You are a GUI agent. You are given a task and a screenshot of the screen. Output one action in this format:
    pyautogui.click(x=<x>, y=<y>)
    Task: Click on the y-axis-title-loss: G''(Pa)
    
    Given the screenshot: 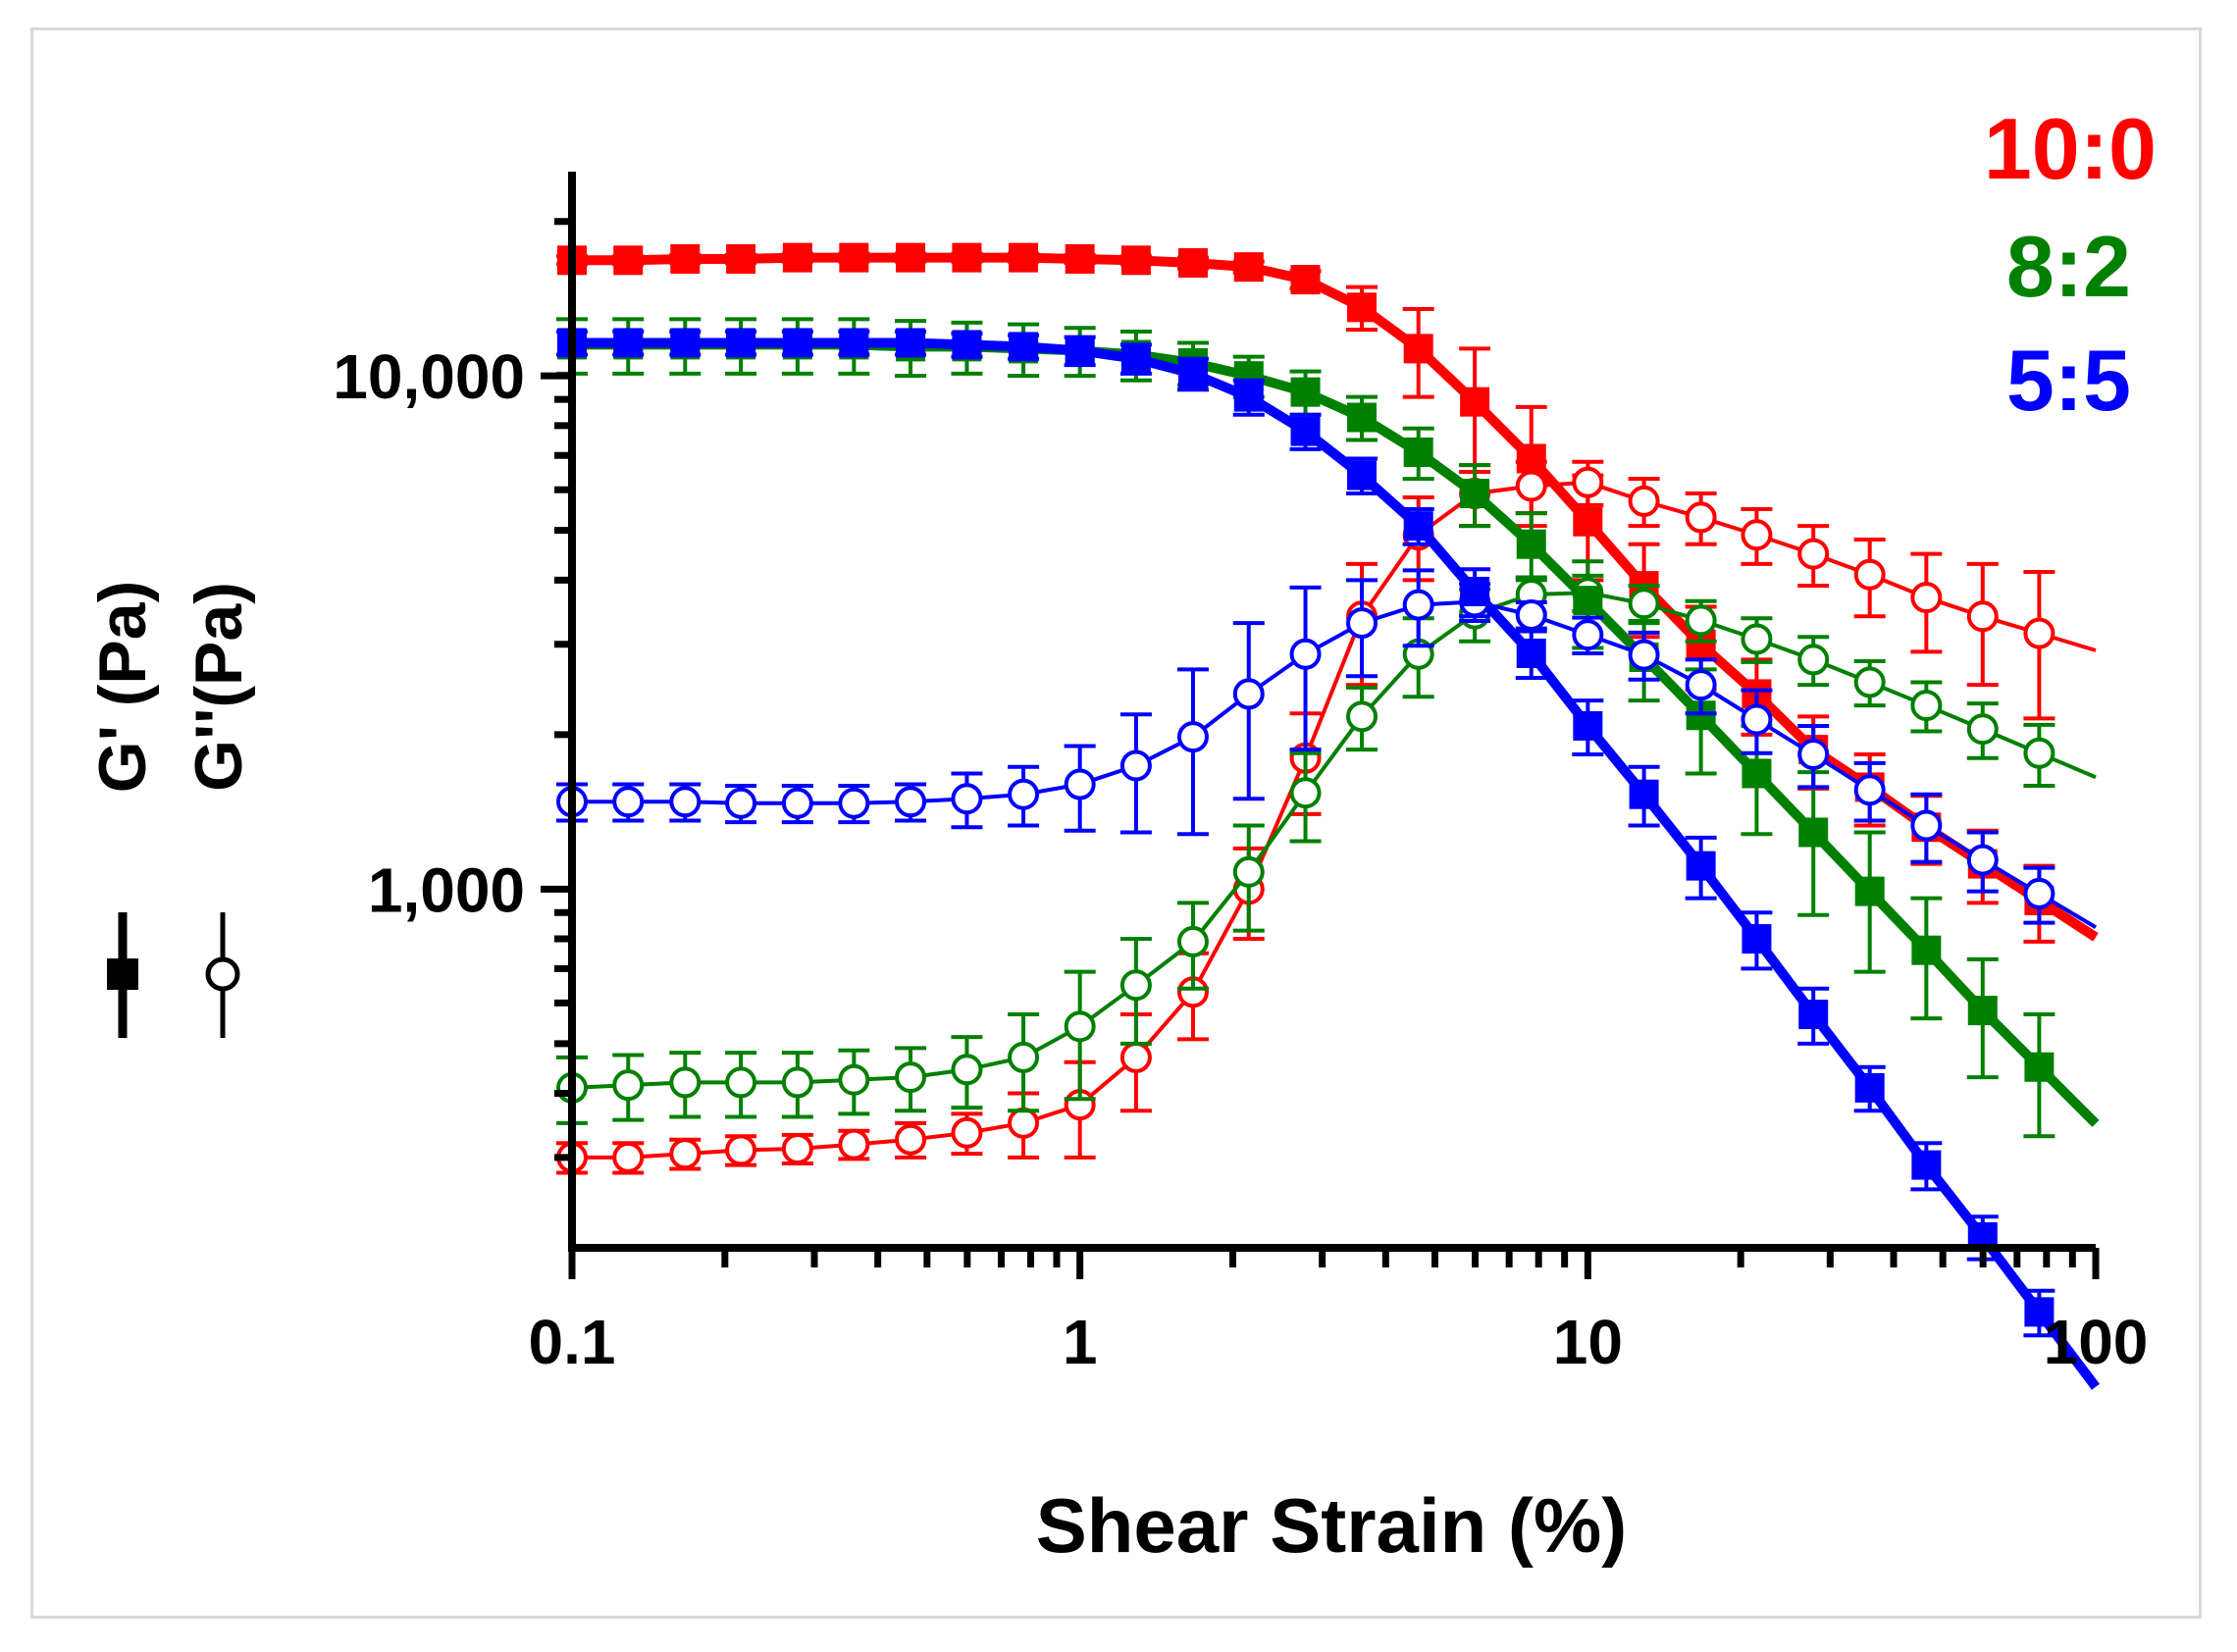 What is the action you would take?
    pyautogui.click(x=219, y=687)
    